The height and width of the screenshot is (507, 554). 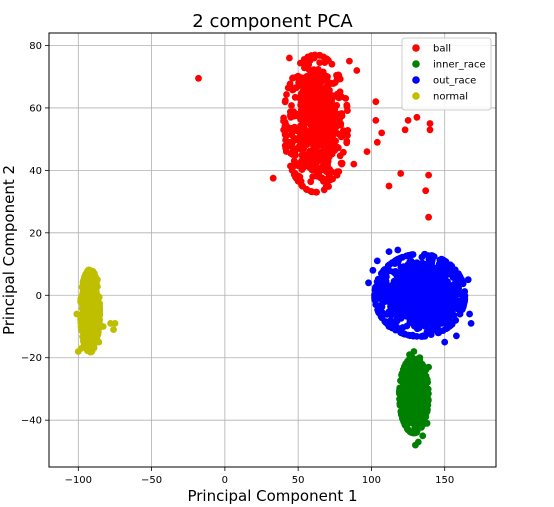 I want to click on y-tick-label: −40, so click(x=31, y=421).